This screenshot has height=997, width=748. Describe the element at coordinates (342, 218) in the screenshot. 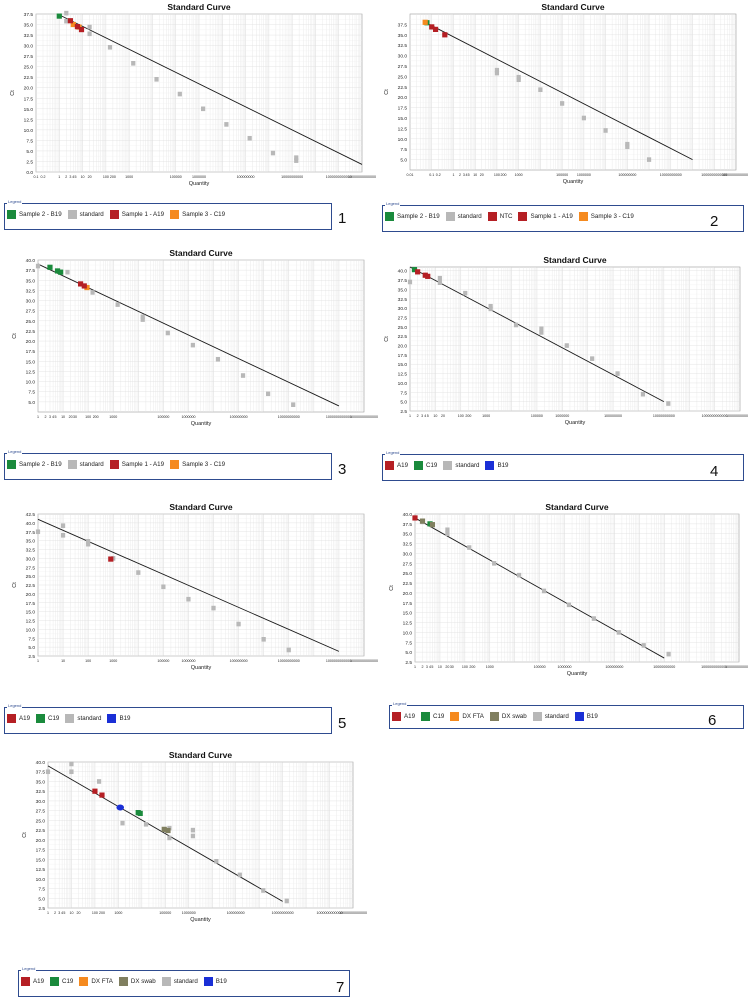

I see `panel-number: 1` at that location.